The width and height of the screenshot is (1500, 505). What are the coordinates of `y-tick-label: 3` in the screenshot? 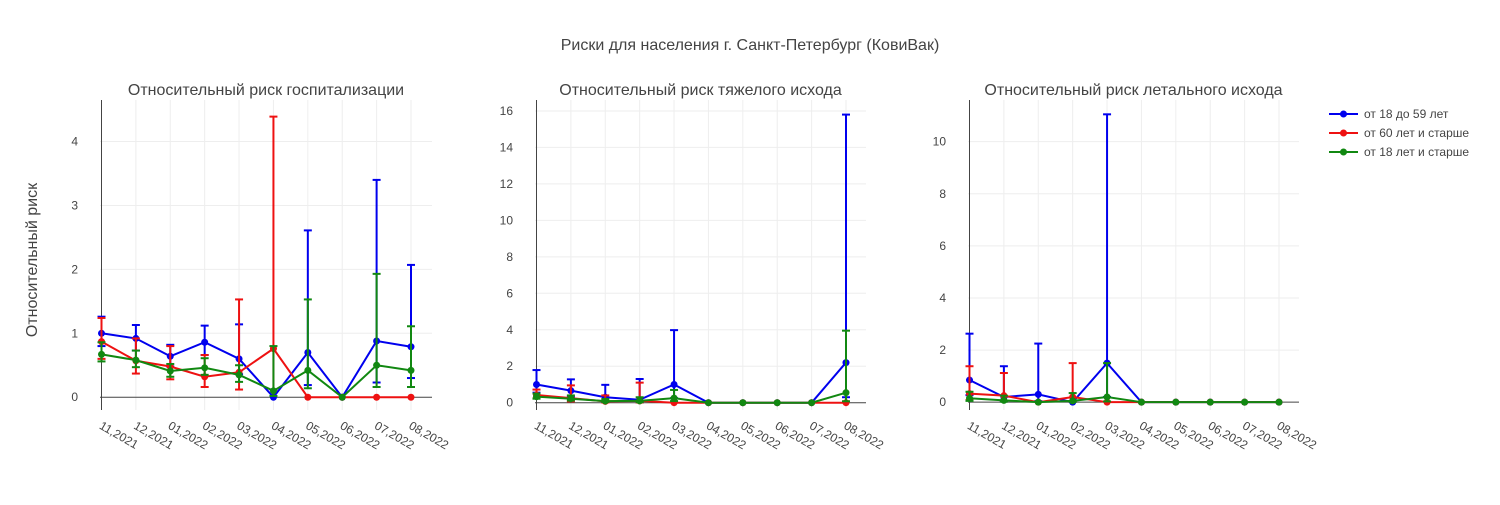 It's located at (74, 205).